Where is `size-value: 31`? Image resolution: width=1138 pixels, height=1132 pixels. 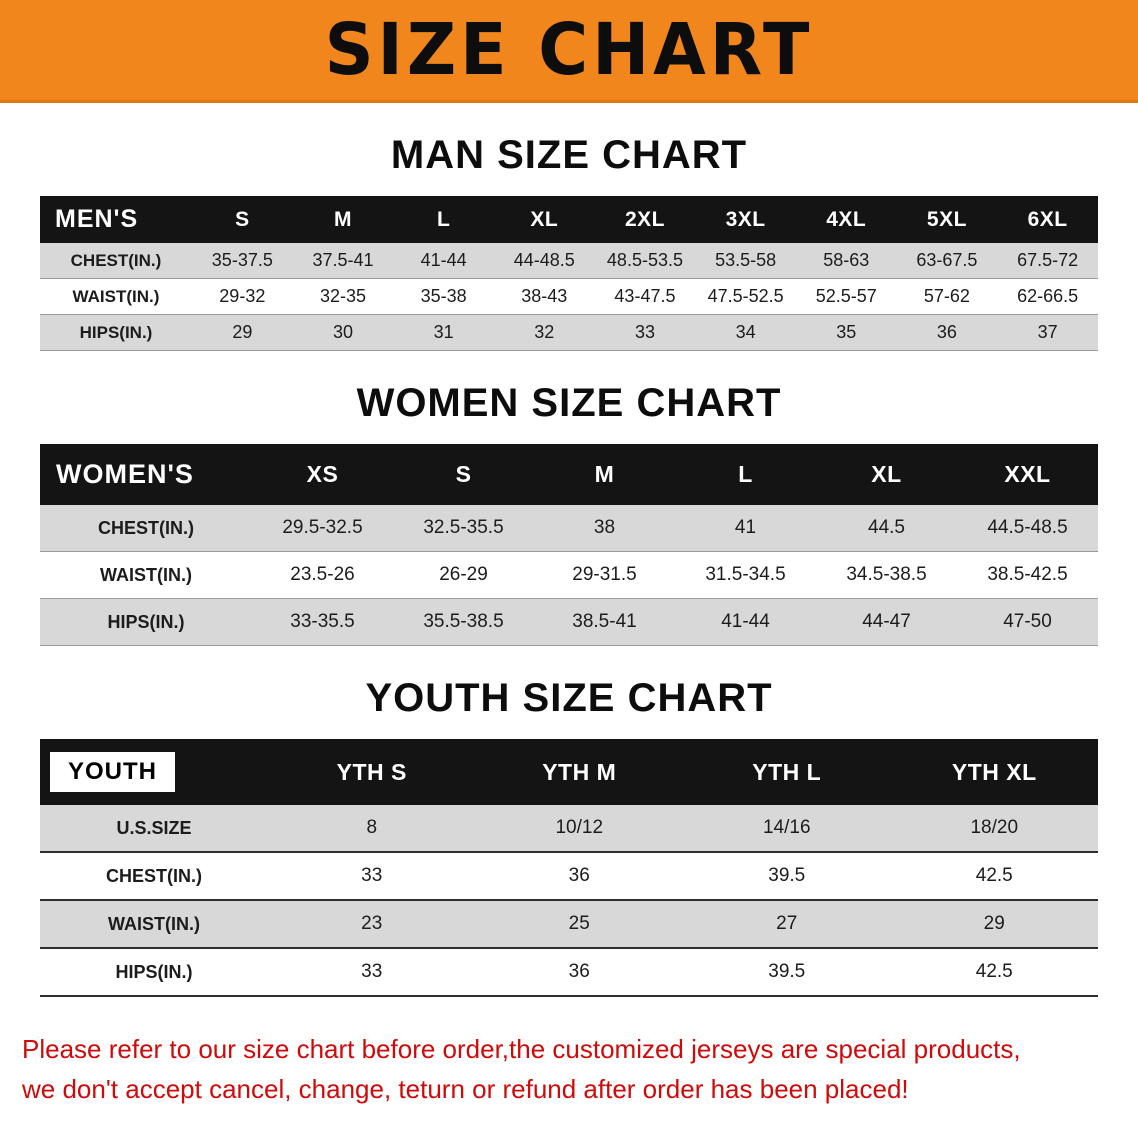 size-value: 31 is located at coordinates (443, 332).